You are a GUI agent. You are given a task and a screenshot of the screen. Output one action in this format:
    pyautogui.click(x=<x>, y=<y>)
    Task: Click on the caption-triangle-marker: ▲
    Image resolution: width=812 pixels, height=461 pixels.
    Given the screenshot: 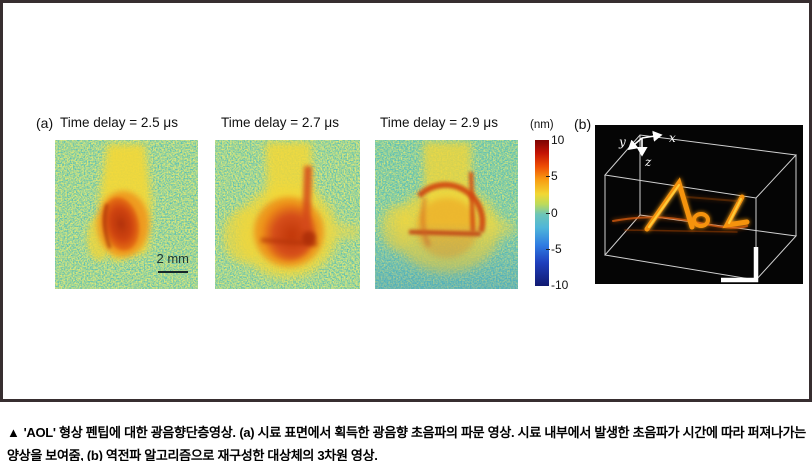 What is the action you would take?
    pyautogui.click(x=13, y=432)
    